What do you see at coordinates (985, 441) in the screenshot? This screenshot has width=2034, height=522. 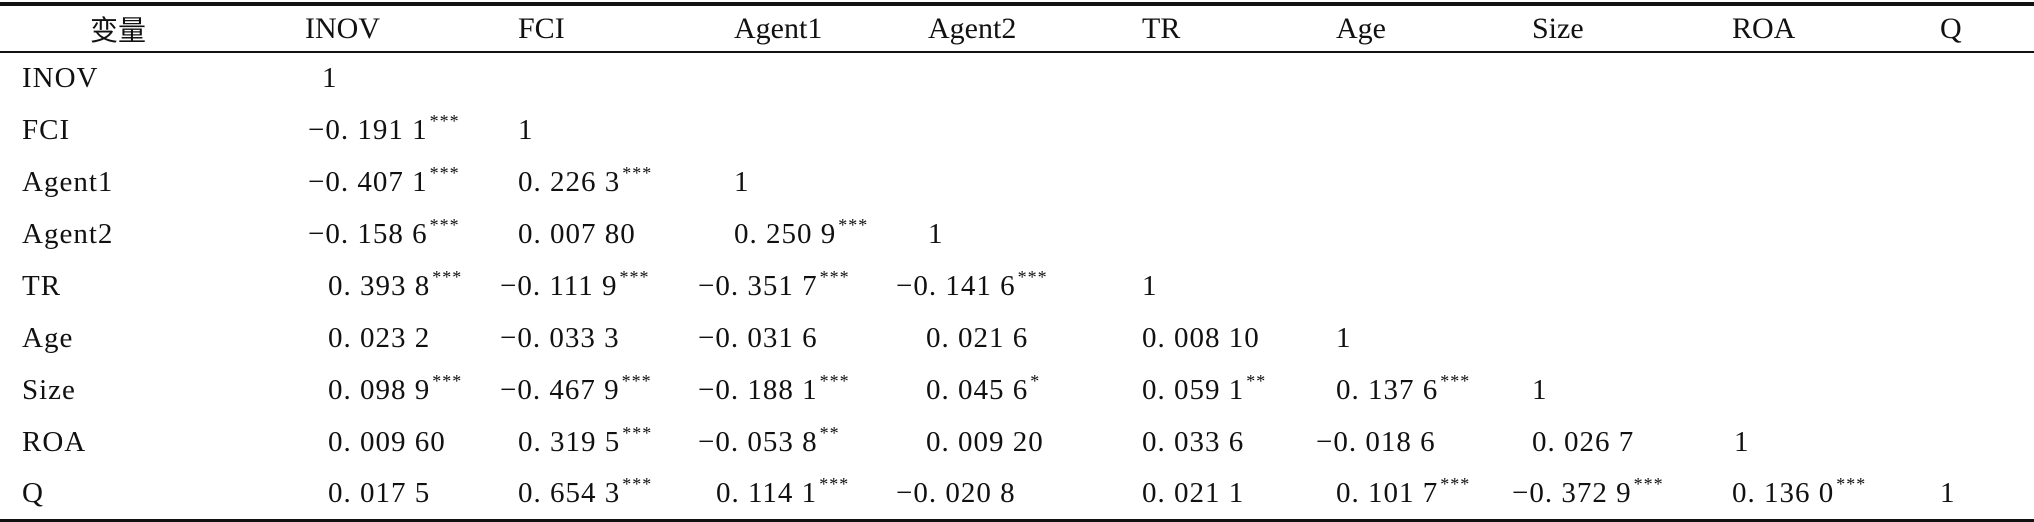 I see `cell-value: 0. 009 20` at bounding box center [985, 441].